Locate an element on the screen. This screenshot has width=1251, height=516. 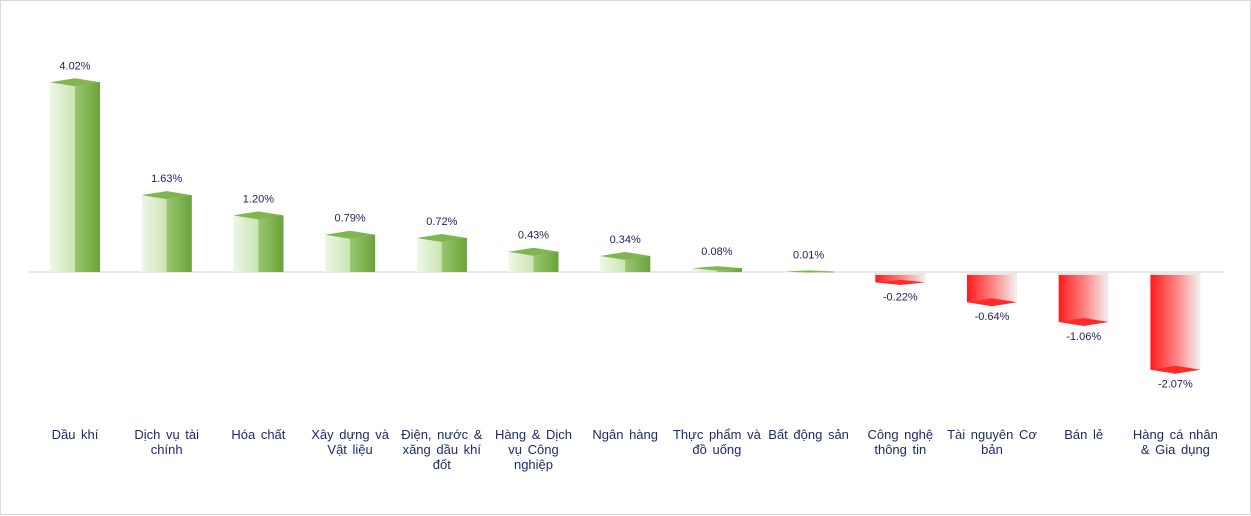
category-label: Điện, nước & xăng dầu khí đốt is located at coordinates (442, 449).